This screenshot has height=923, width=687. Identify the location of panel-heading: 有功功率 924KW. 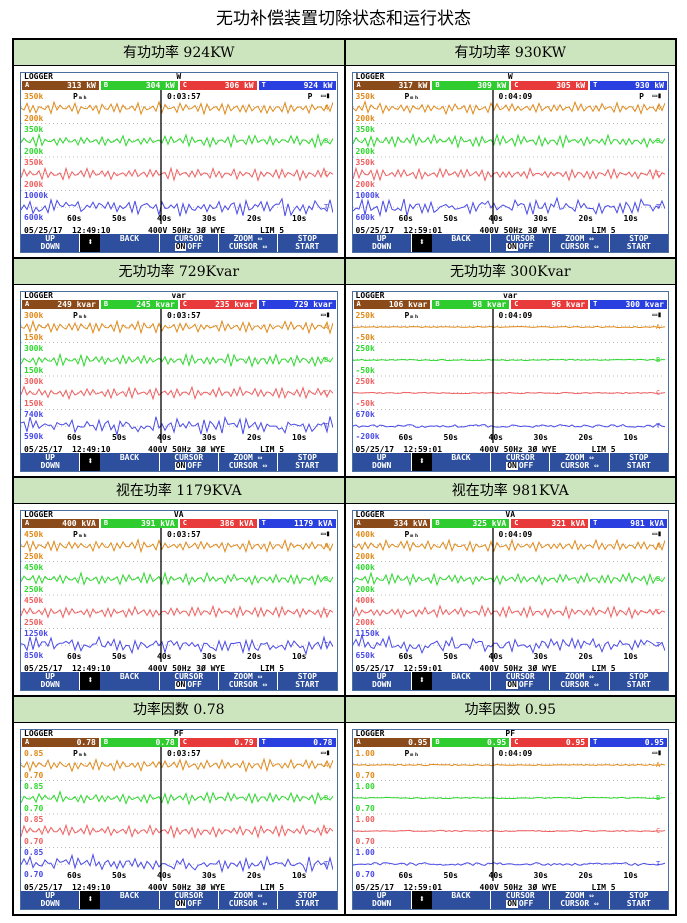
(179, 53).